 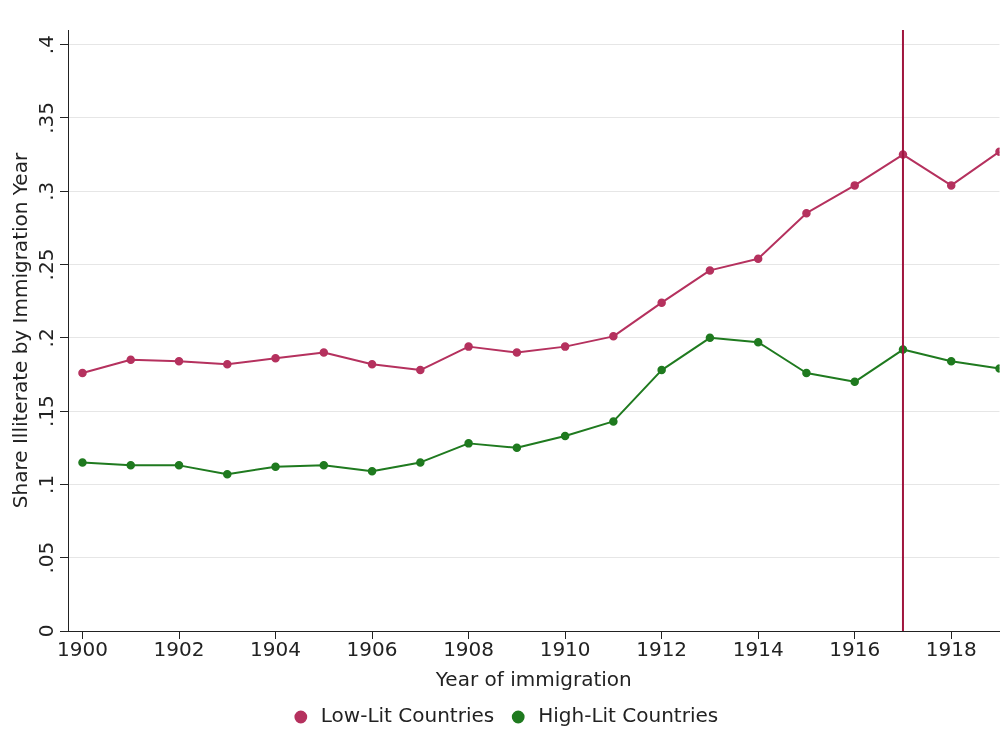 What do you see at coordinates (179, 649) in the screenshot?
I see `x-tick-label: 1902` at bounding box center [179, 649].